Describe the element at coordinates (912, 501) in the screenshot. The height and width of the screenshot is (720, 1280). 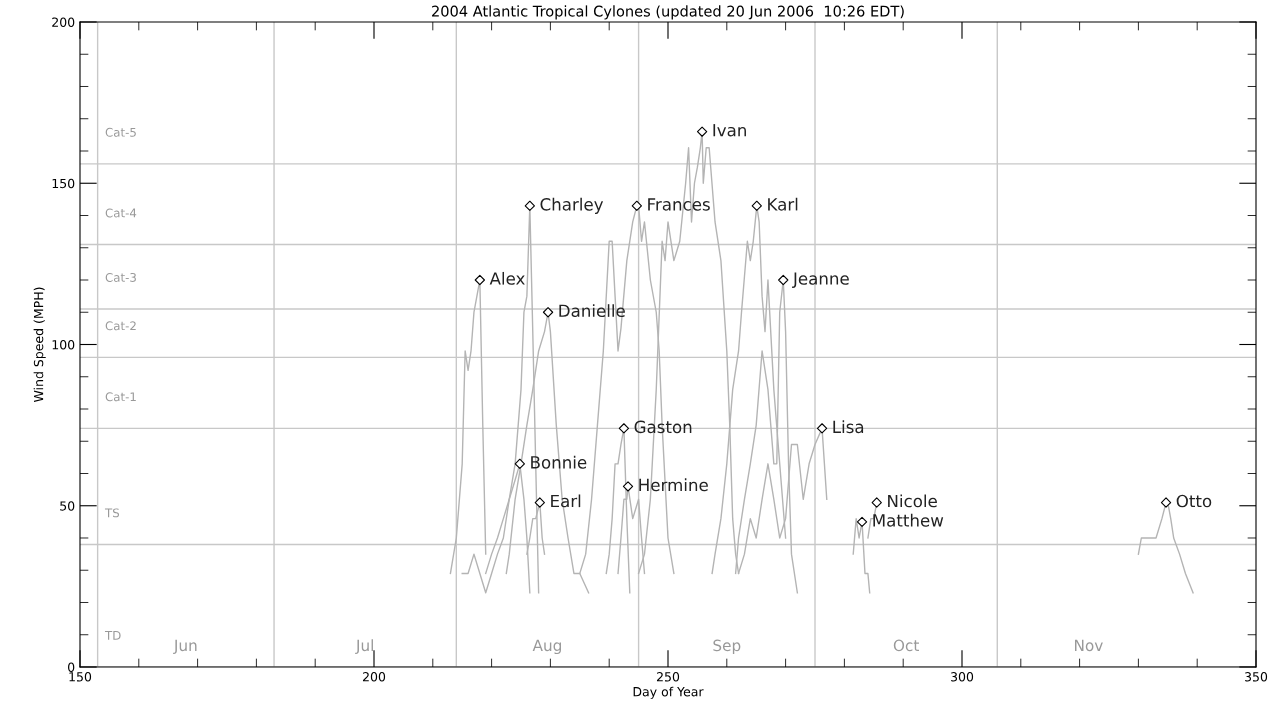
I see `annotation: Nicole` at that location.